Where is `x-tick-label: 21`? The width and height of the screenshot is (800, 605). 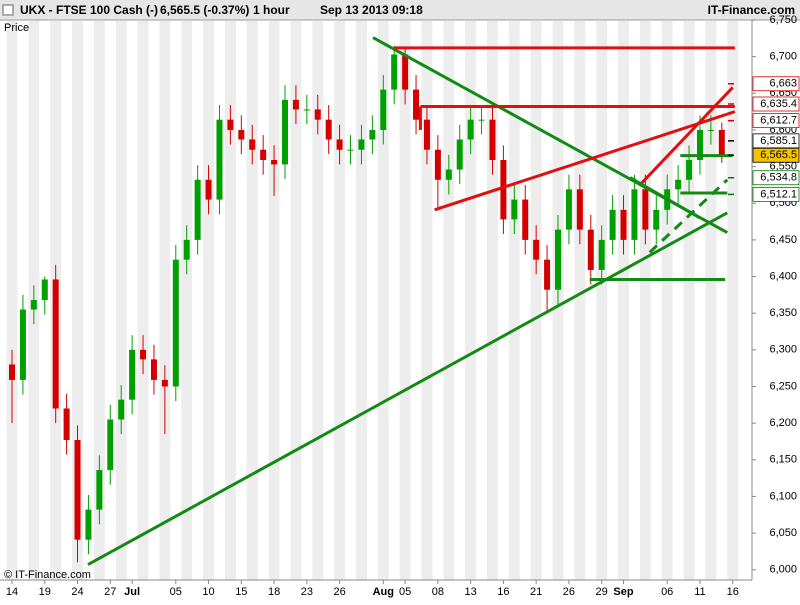 x-tick-label: 21 is located at coordinates (536, 592).